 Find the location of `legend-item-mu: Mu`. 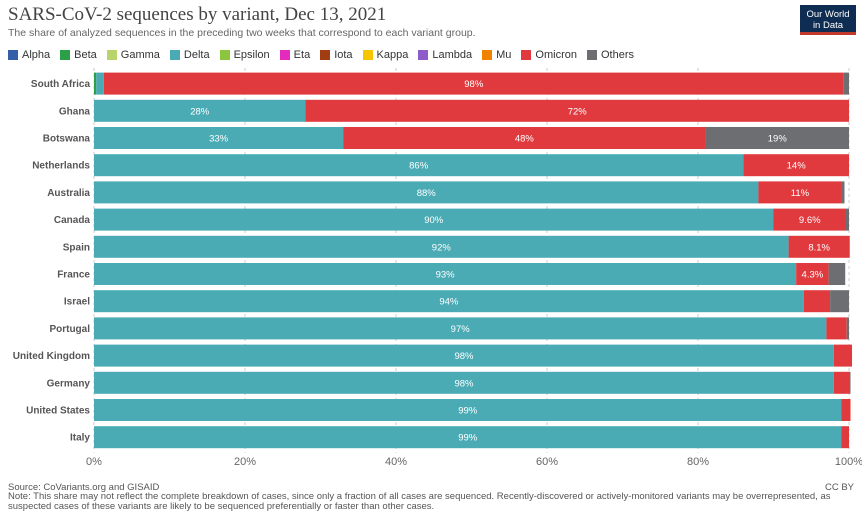

legend-item-mu: Mu is located at coordinates (496, 55).